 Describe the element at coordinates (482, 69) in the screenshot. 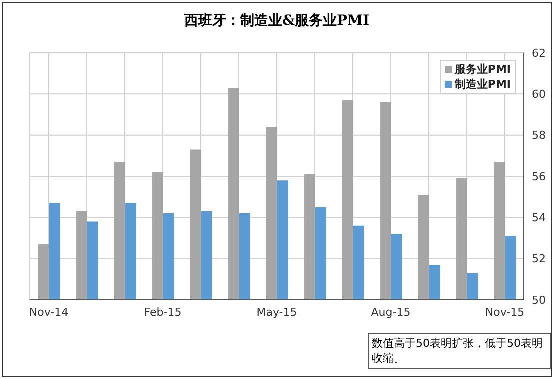

I see `legend-label: 服务业PMI` at that location.